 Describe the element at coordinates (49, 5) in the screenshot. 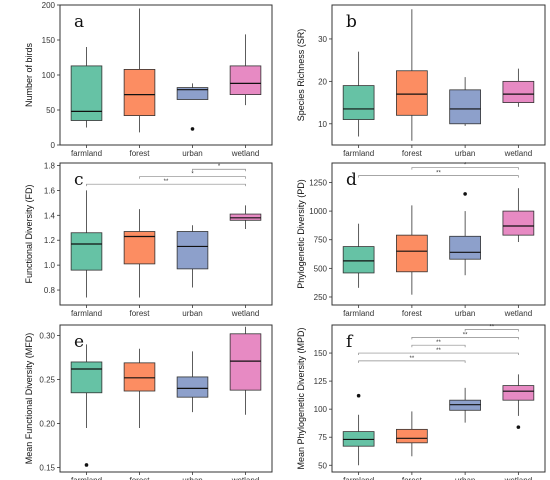

I see `y-tick-label: 200` at that location.